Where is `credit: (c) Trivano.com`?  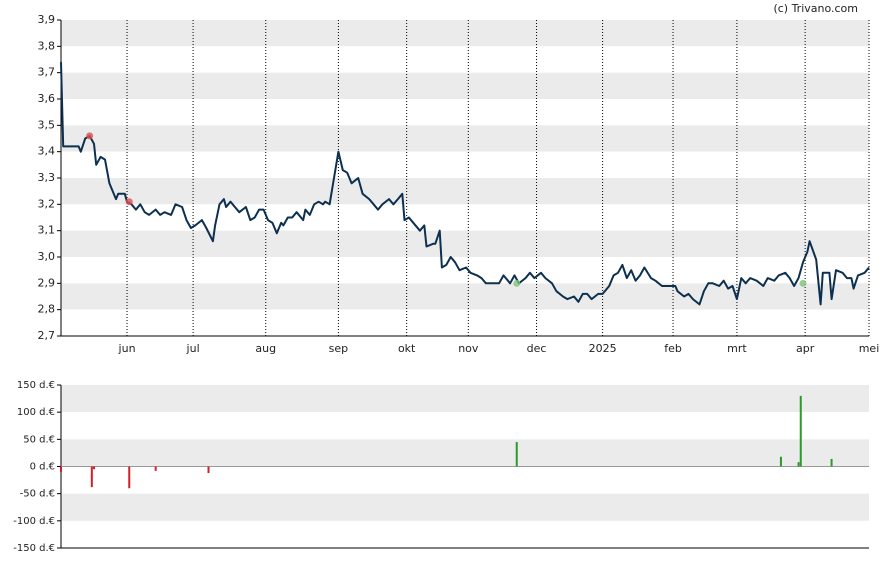
credit: (c) Trivano.com is located at coordinates (815, 8).